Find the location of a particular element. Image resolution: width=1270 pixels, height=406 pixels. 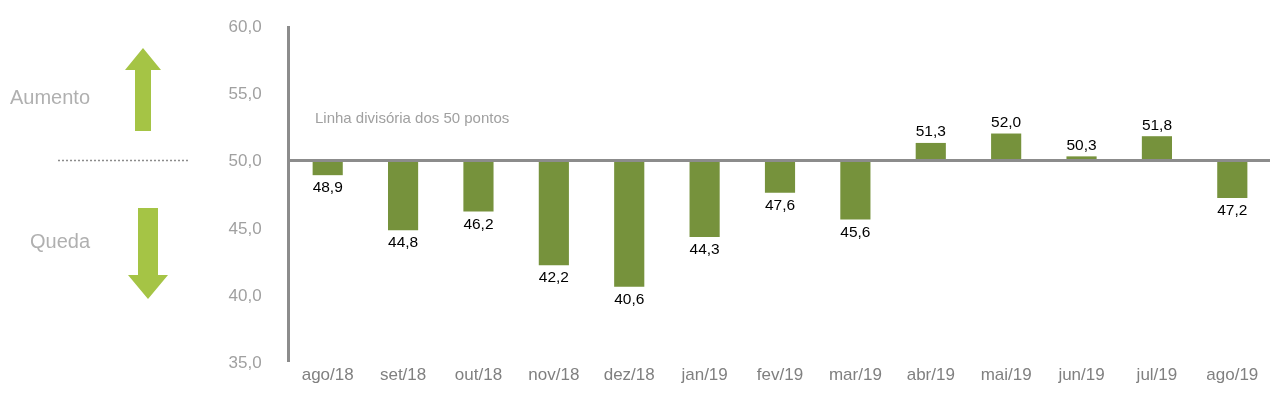

x-tick-label: nov/18 is located at coordinates (554, 374).